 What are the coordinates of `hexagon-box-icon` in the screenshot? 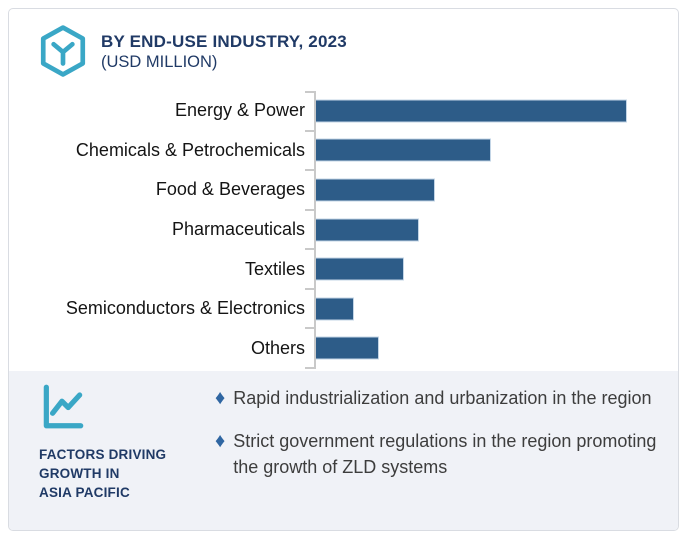 It's located at (63, 51).